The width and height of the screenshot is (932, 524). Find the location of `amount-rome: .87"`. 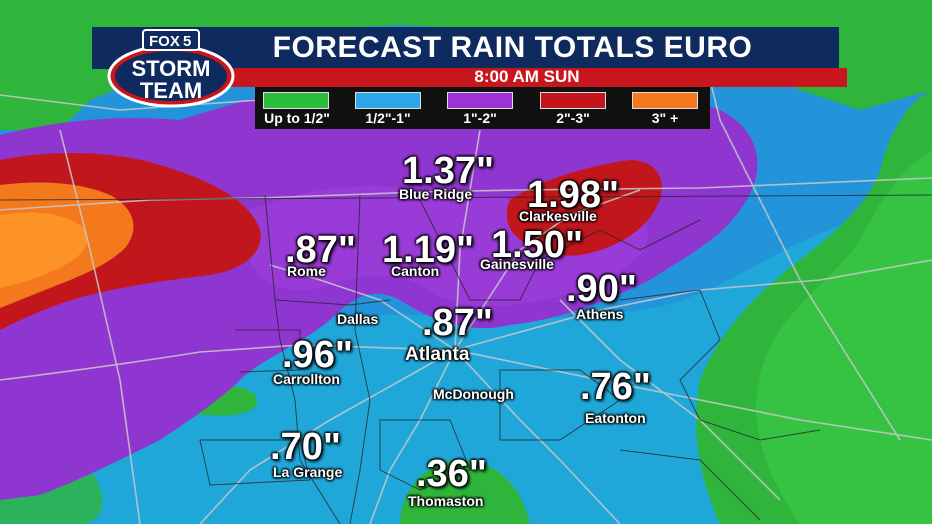

amount-rome: .87" is located at coordinates (320, 250).